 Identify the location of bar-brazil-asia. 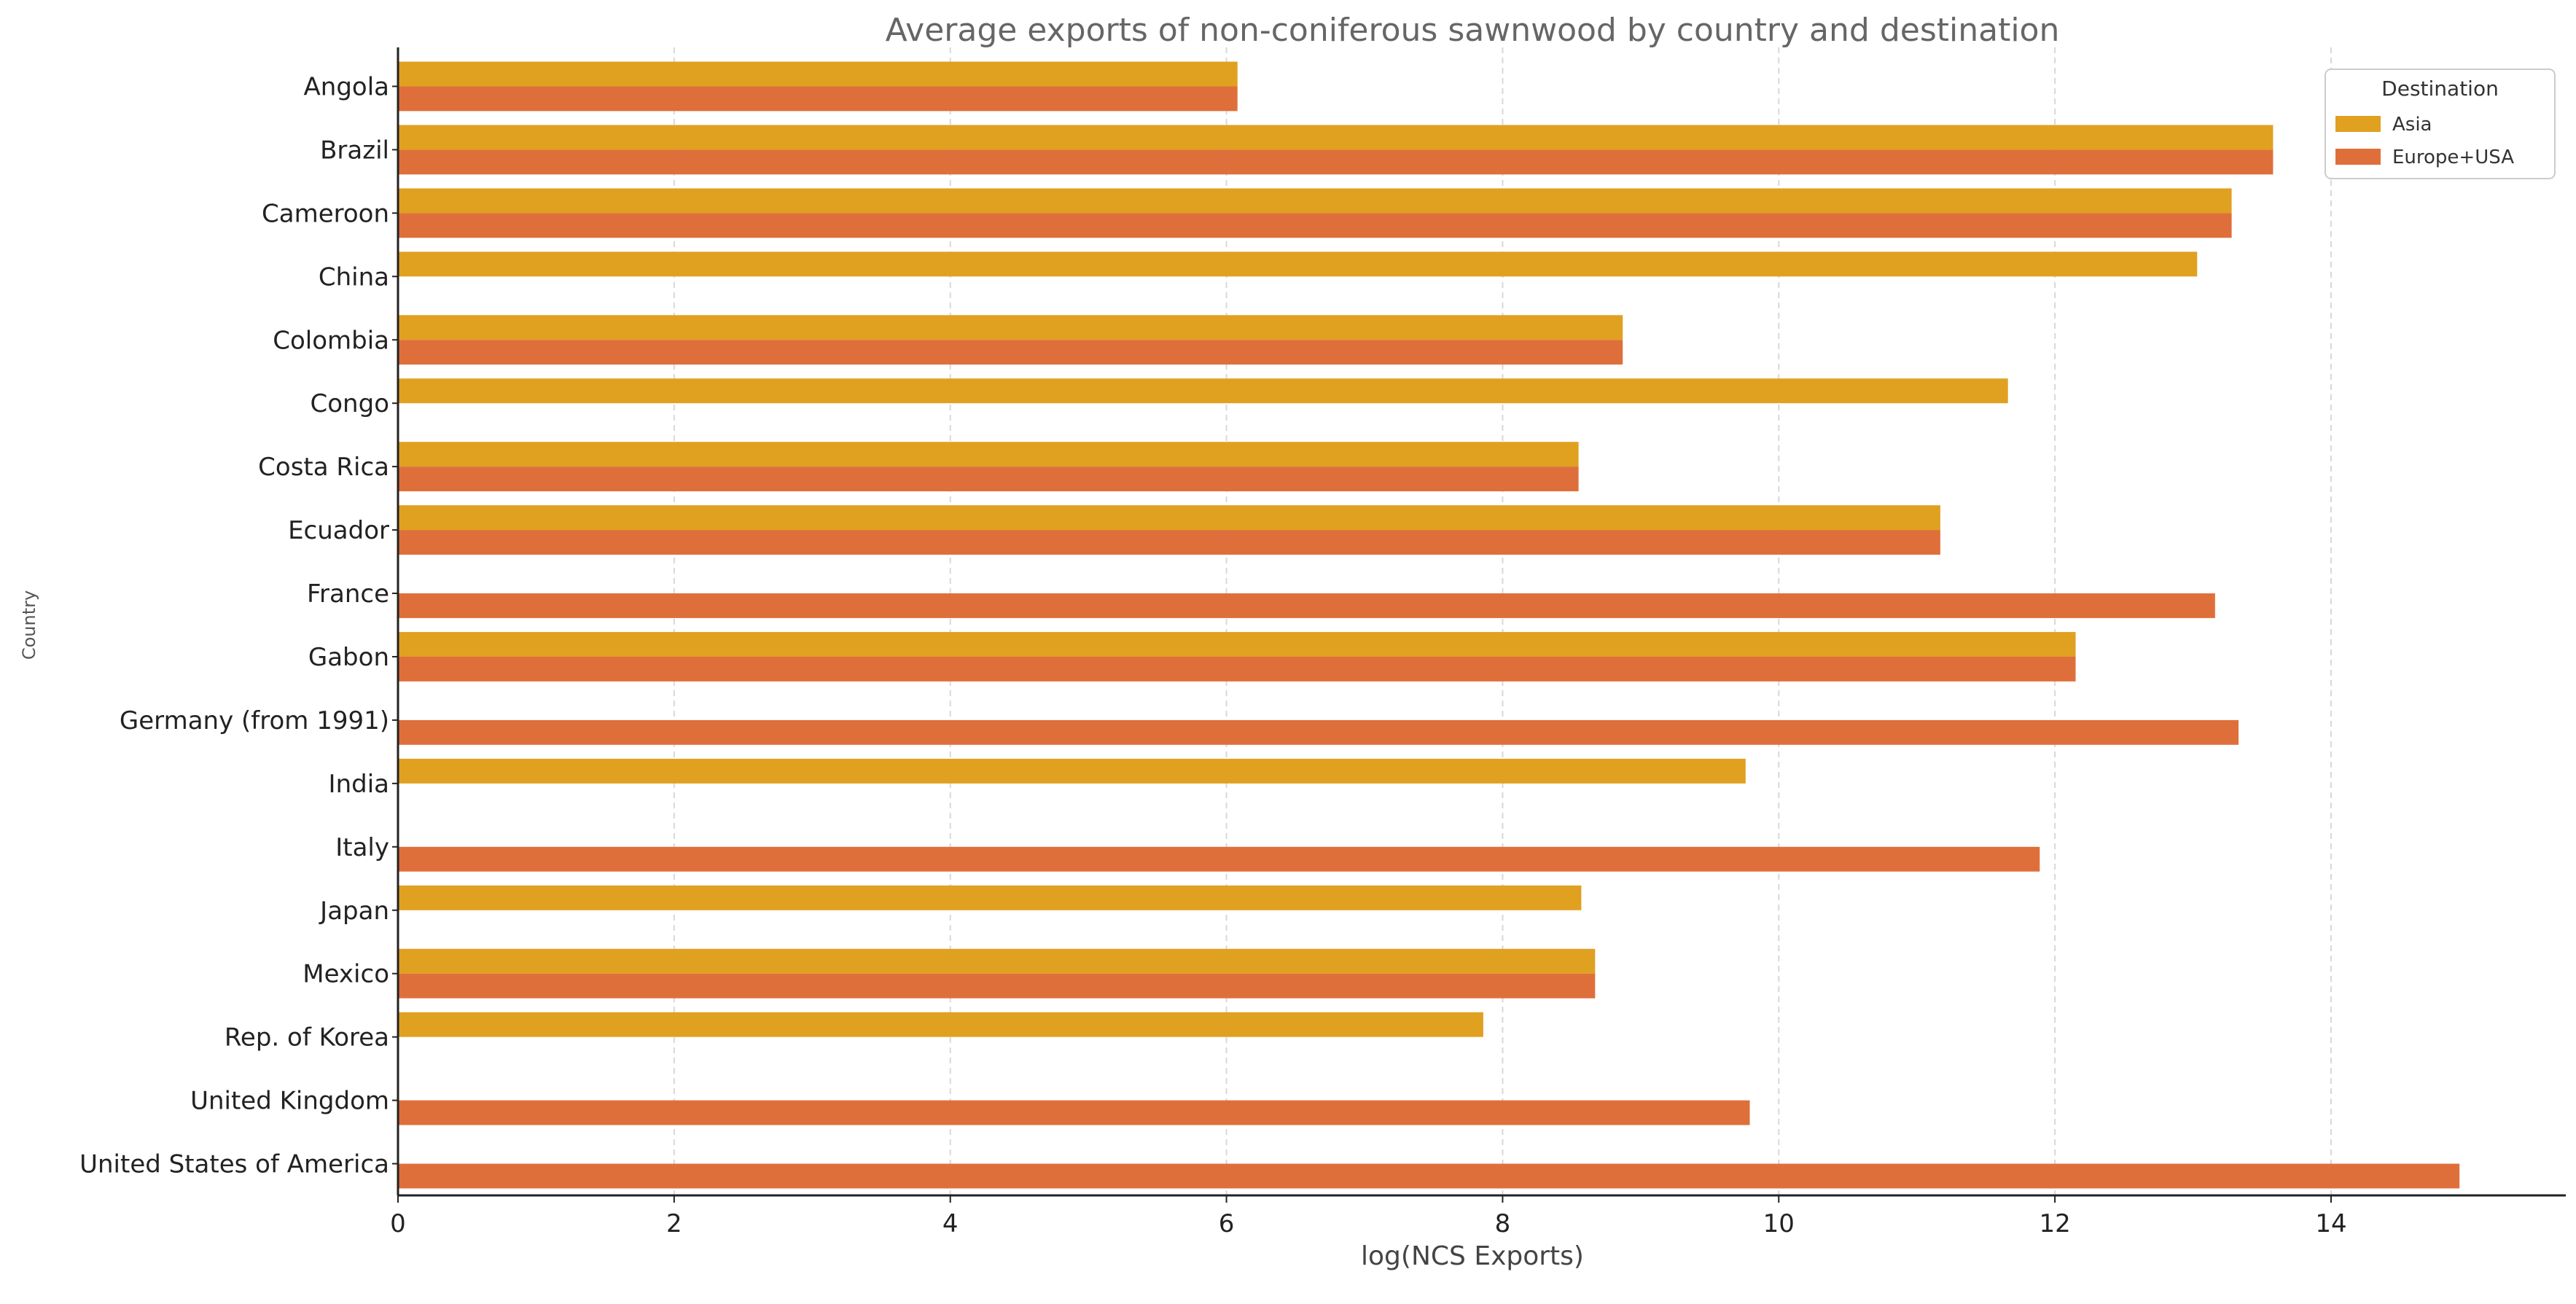
(1335, 138).